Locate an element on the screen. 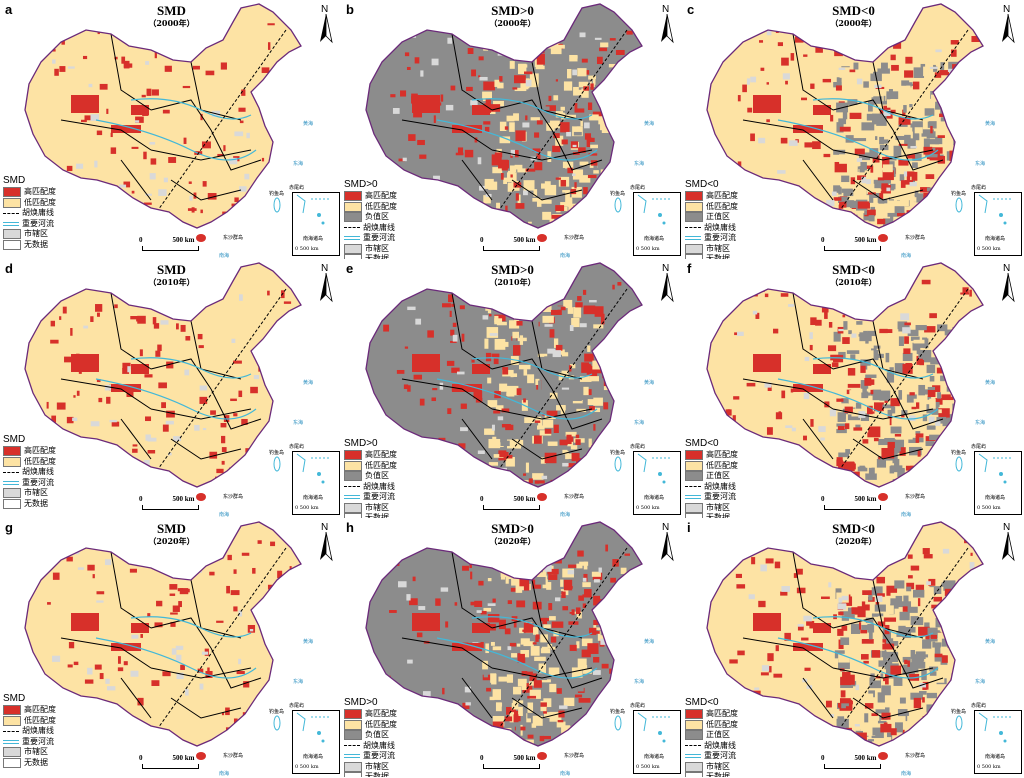 This screenshot has width=1024, height=778. chiwei-label: 赤尾屿 is located at coordinates (297, 447).